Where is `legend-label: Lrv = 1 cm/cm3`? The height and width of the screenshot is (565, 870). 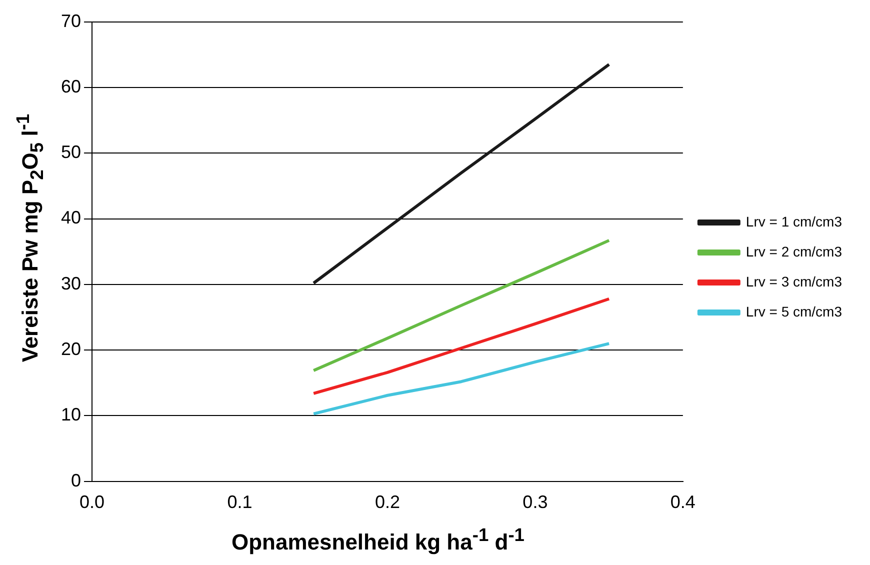
legend-label: Lrv = 1 cm/cm3 is located at coordinates (794, 221).